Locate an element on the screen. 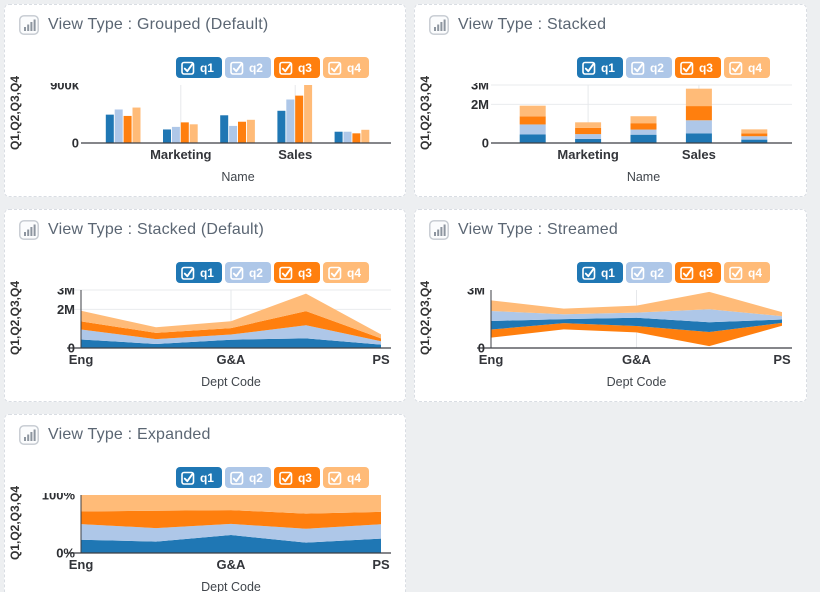 This screenshot has width=820, height=592. chart-plot: 900k 0 Marketing Sales Name is located at coordinates (205, 139).